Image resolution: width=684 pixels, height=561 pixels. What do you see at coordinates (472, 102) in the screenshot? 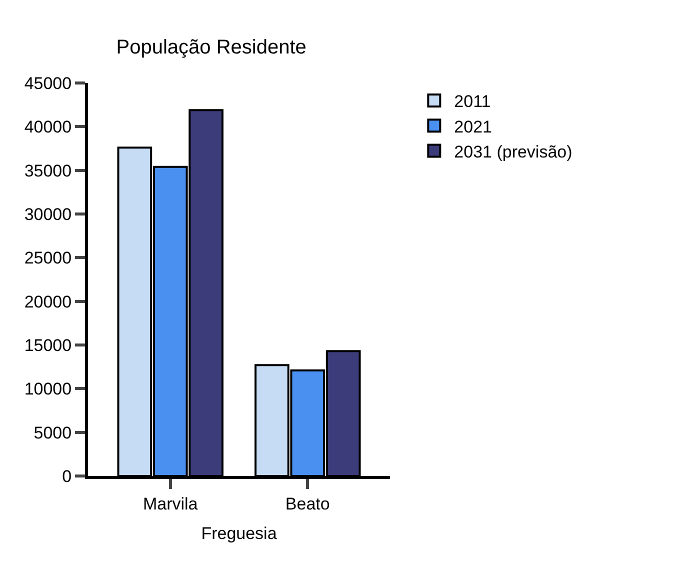
I see `legend-label: 2011` at bounding box center [472, 102].